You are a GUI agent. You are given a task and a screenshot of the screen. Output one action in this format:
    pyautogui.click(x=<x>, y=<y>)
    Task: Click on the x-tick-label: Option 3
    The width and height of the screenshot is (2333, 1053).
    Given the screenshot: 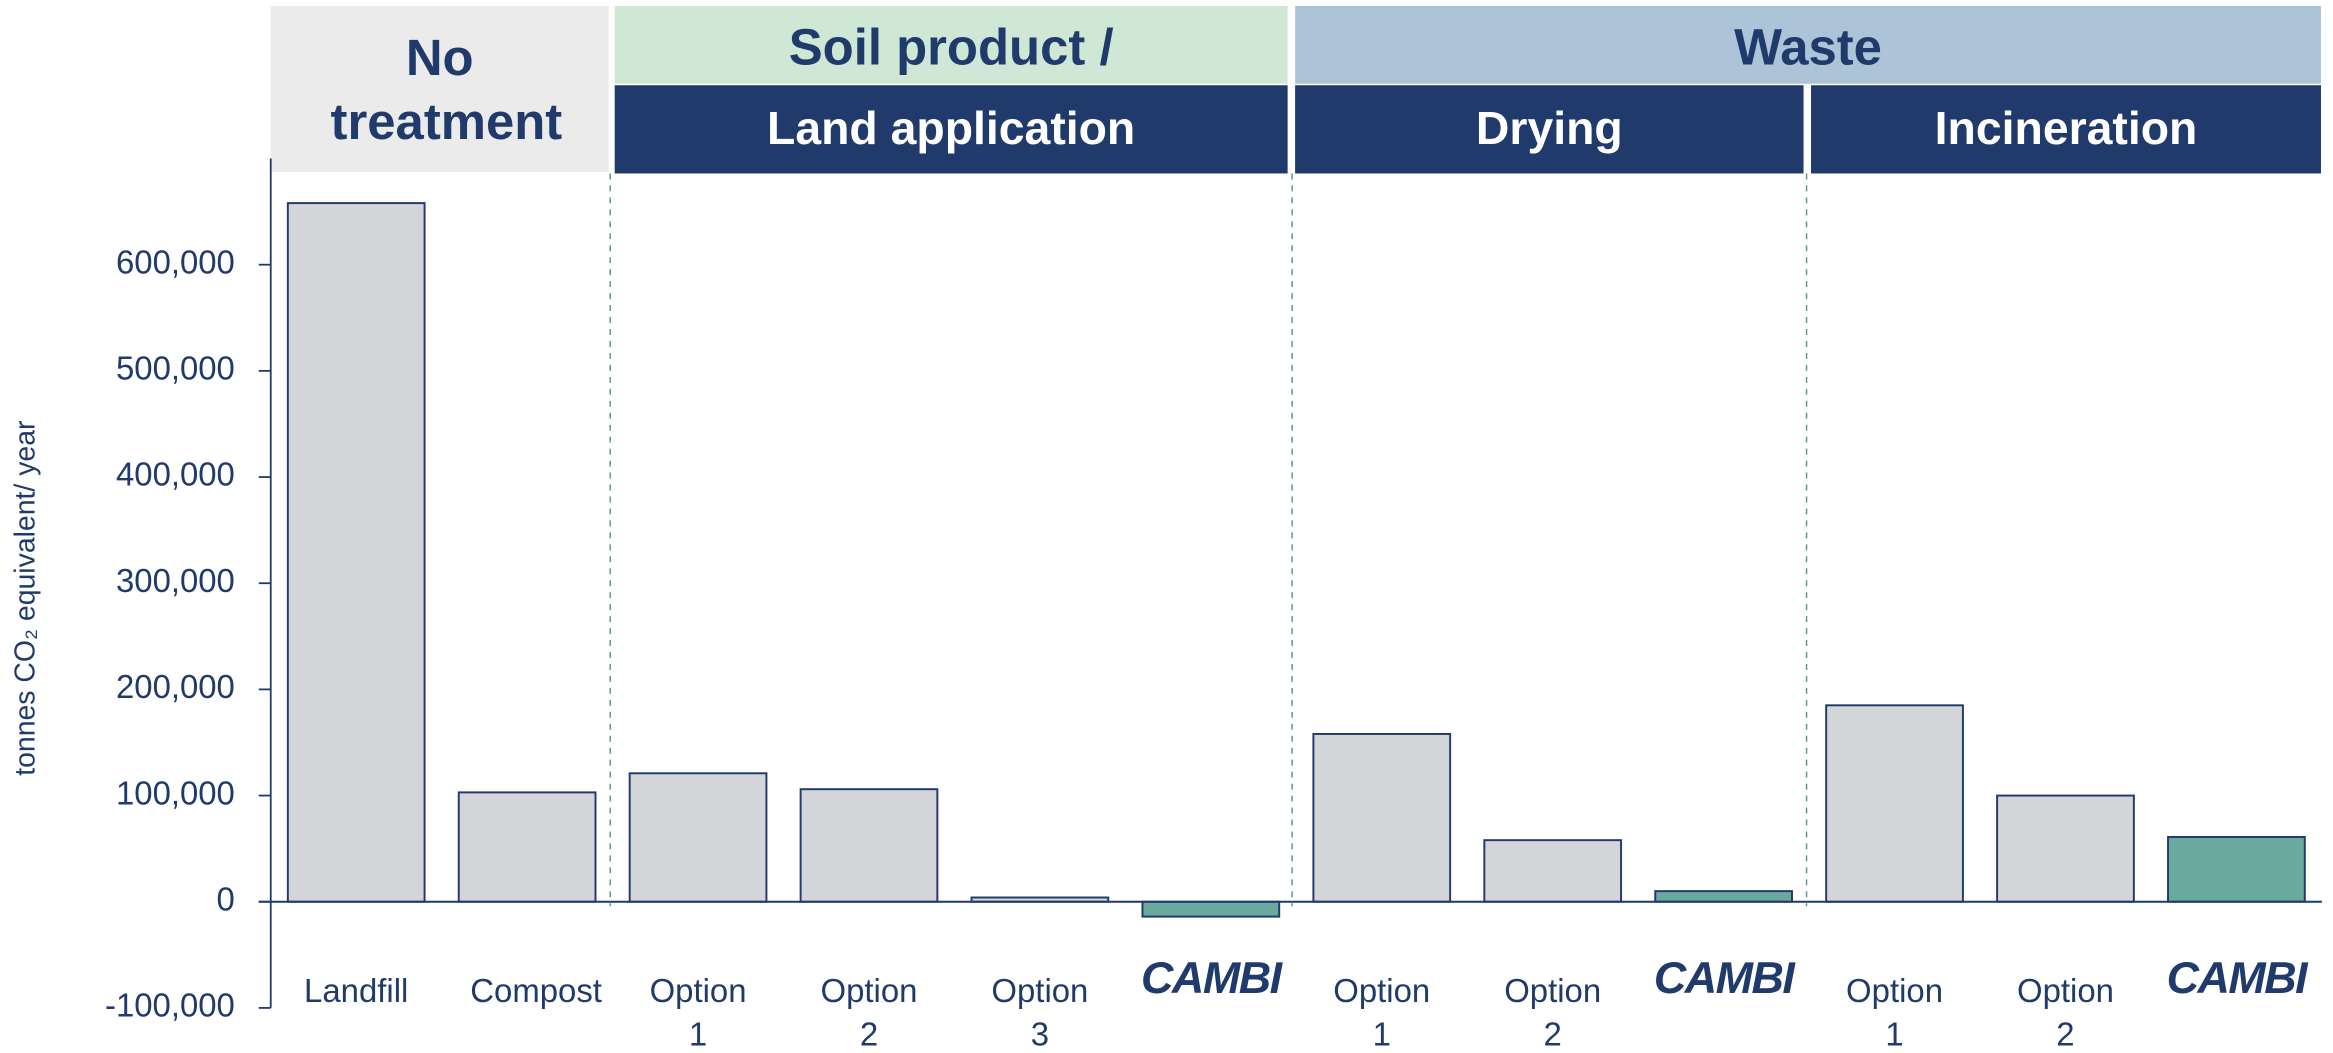 What is the action you would take?
    pyautogui.click(x=1040, y=1012)
    